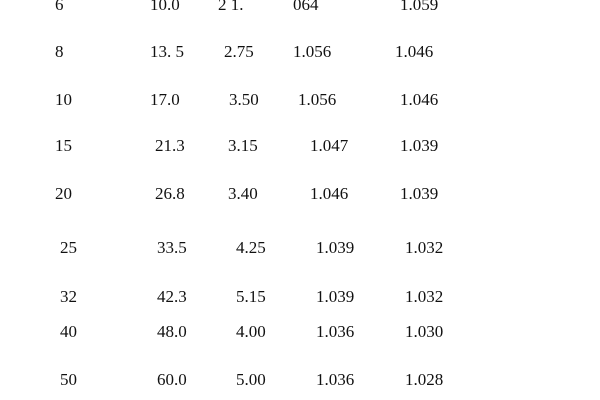 The image size is (600, 400). I want to click on table-cell: 1.028, so click(424, 379).